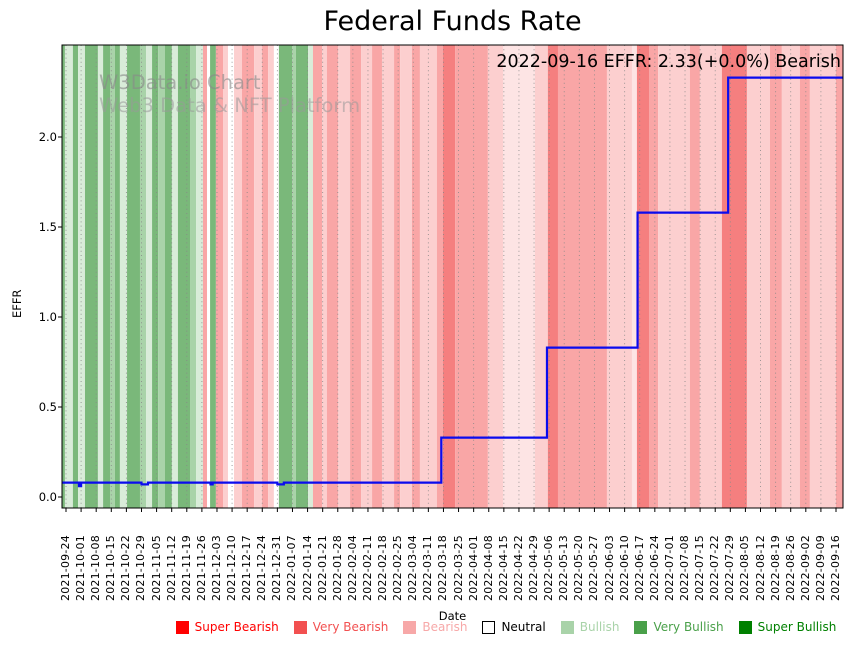 This screenshot has width=853, height=646. I want to click on x-tick-label: 2022-02-11, so click(367, 568).